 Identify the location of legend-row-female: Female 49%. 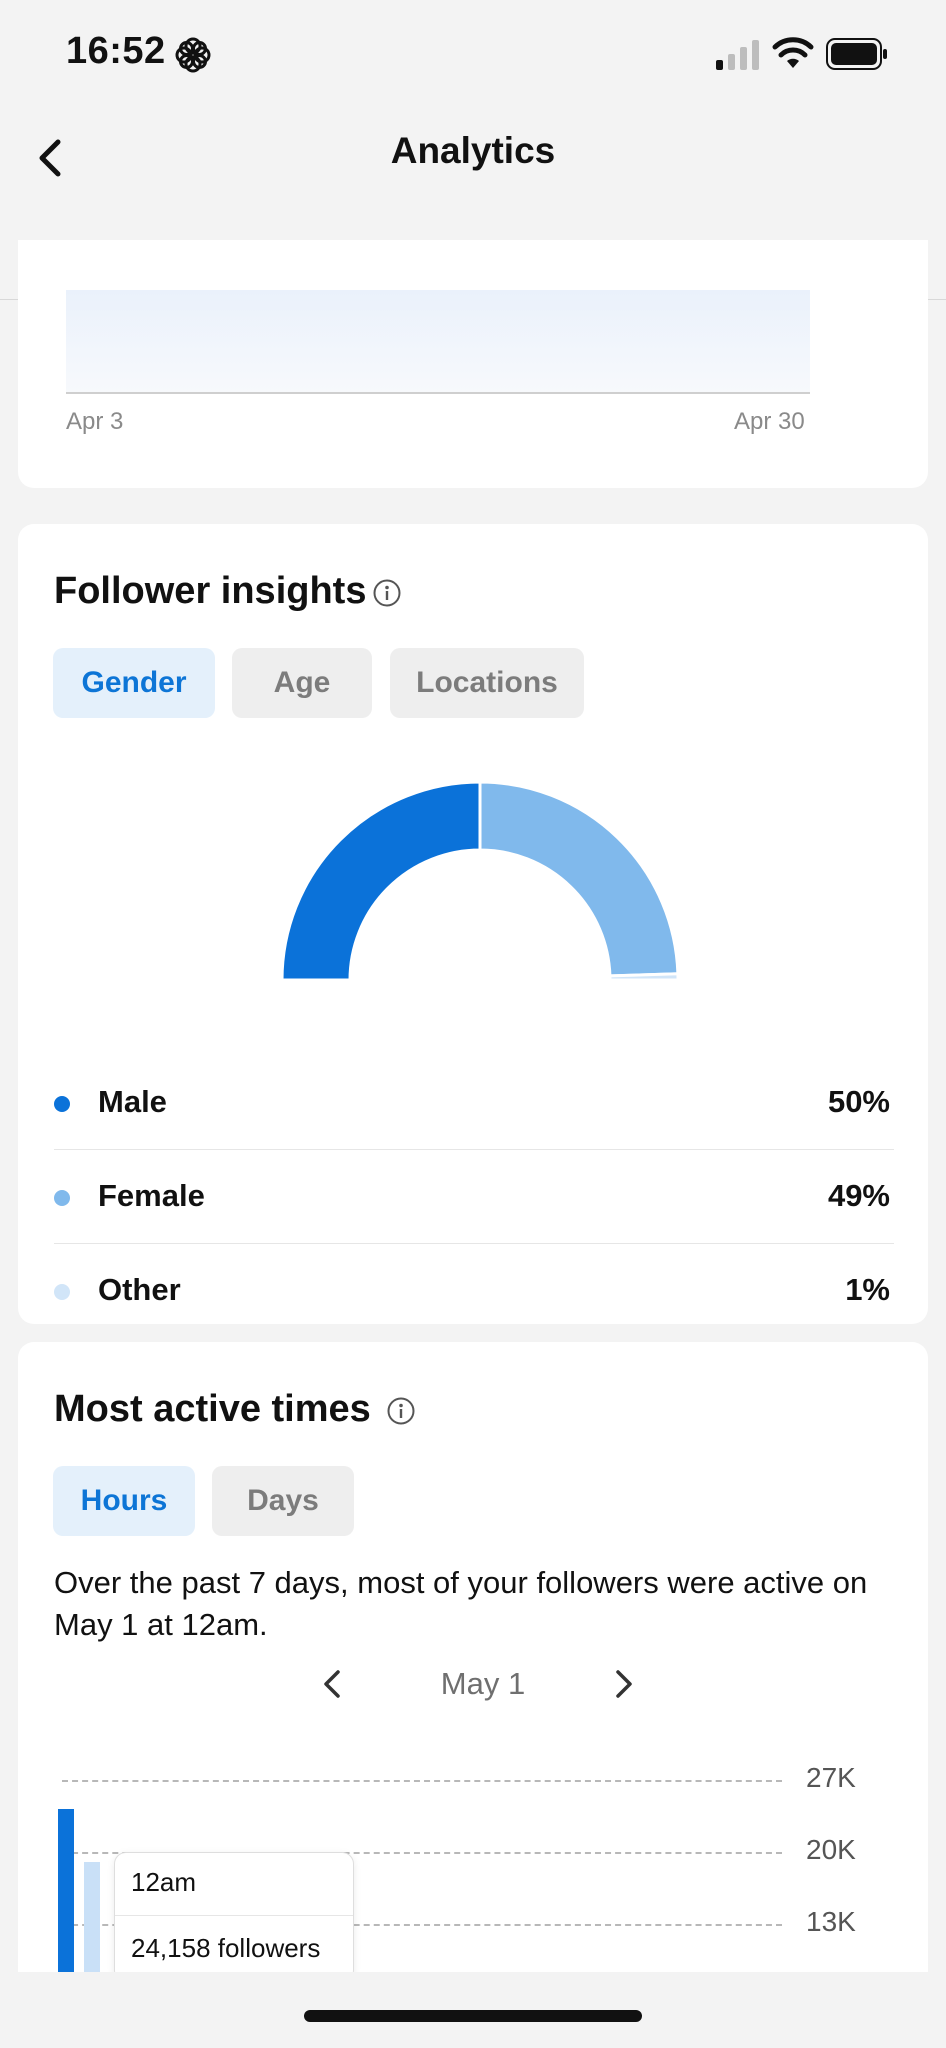
(474, 1197).